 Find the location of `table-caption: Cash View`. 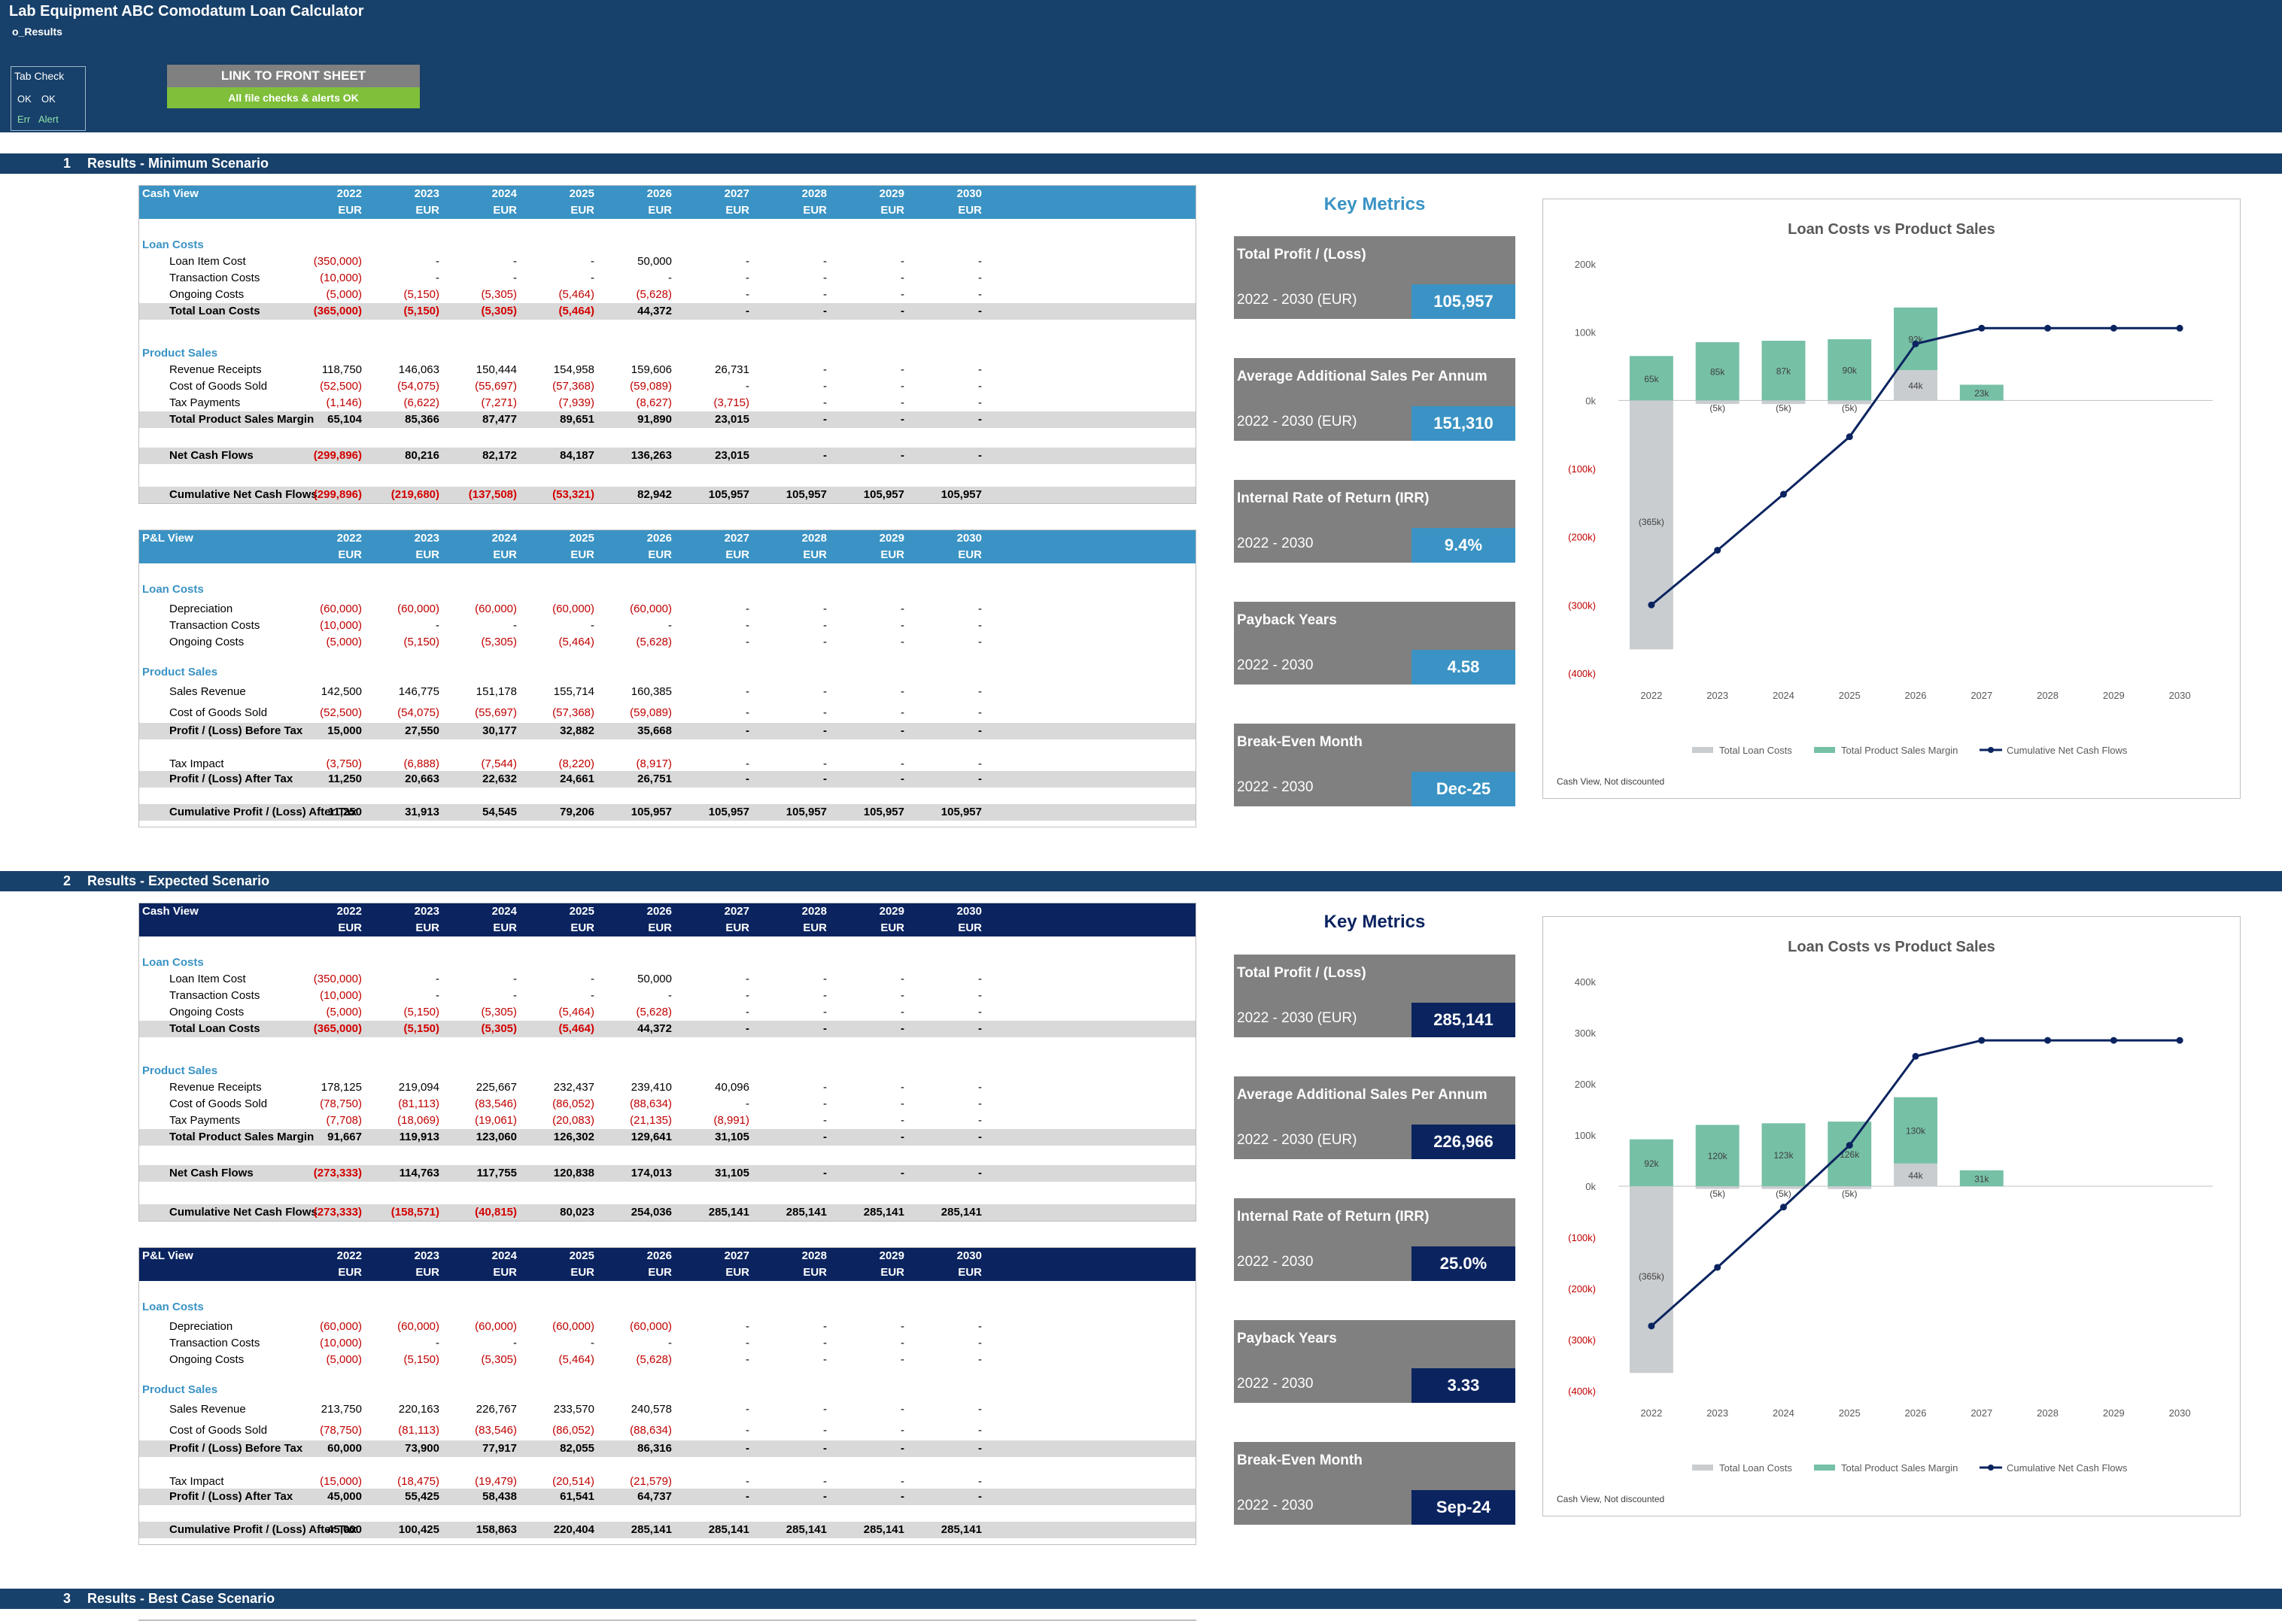

table-caption: Cash View is located at coordinates (170, 193).